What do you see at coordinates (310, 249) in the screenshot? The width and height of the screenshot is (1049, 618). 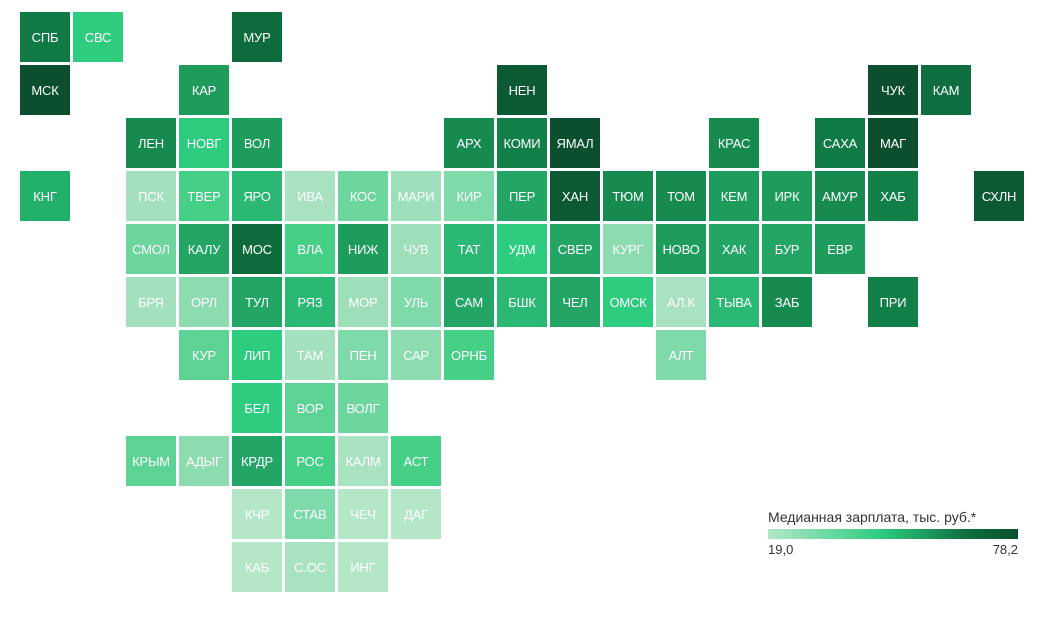 I see `region-tile: ВЛА` at bounding box center [310, 249].